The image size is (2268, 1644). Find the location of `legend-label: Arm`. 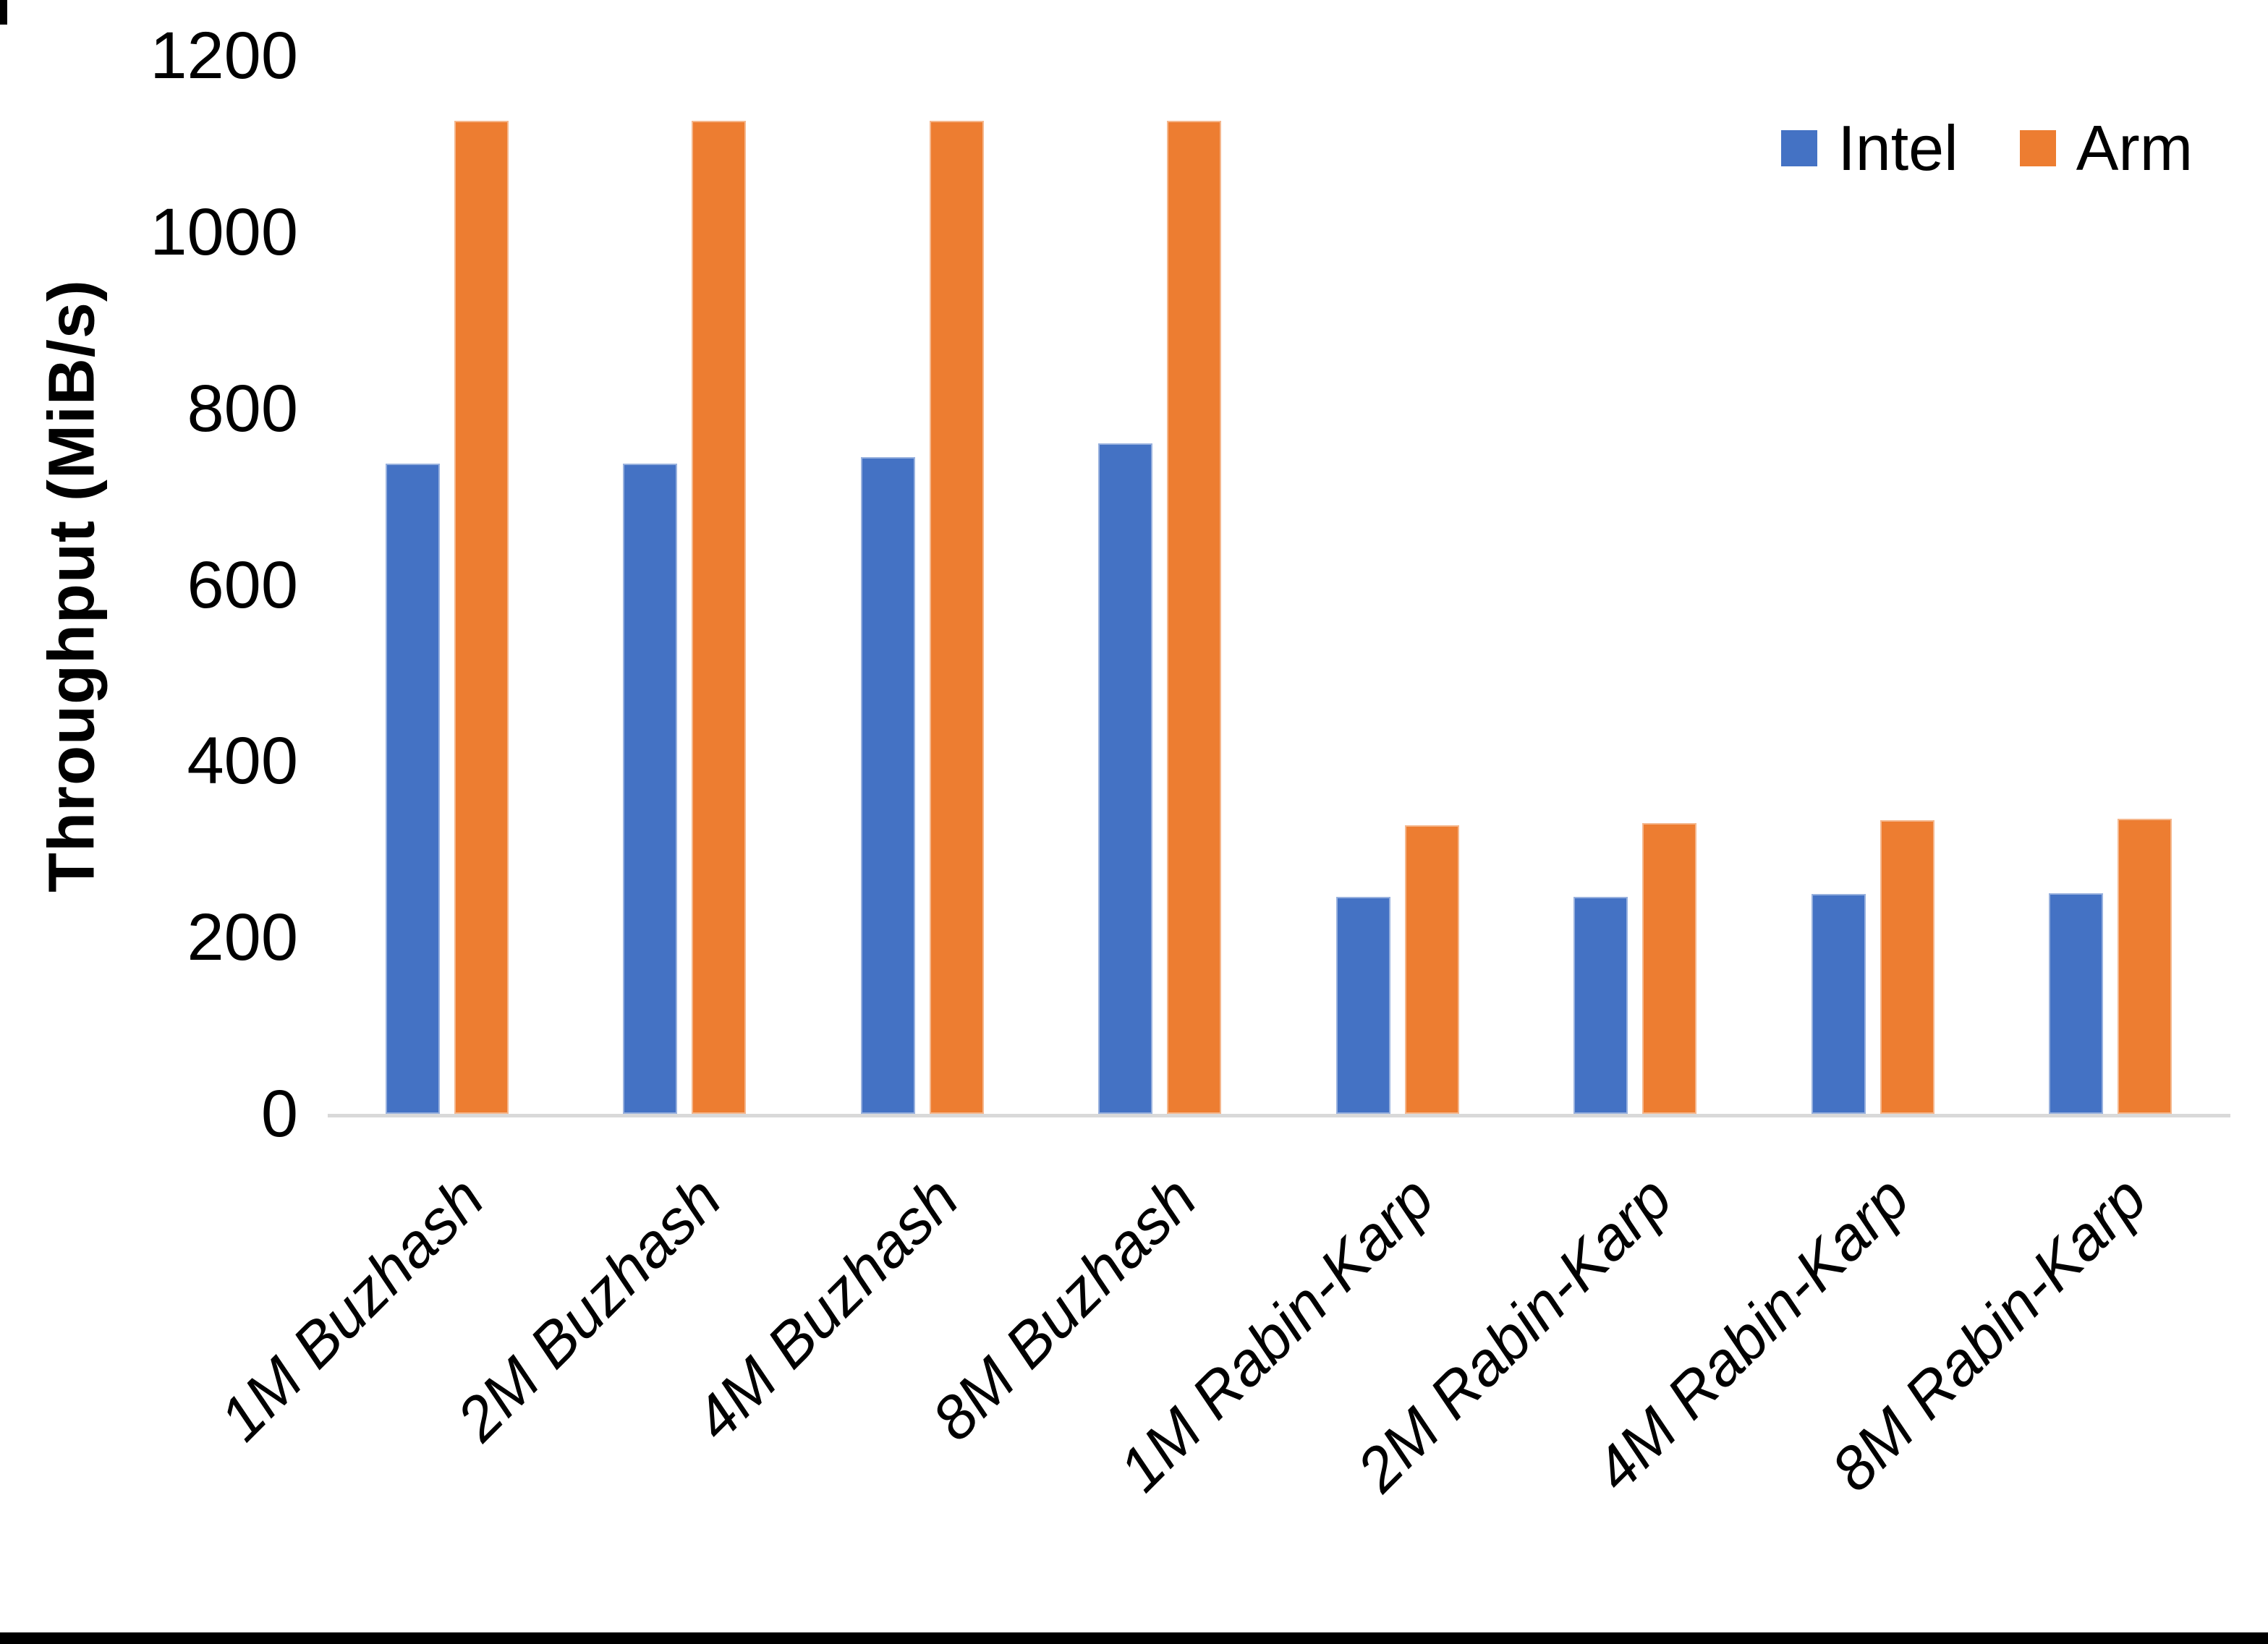

legend-label: Arm is located at coordinates (2134, 148).